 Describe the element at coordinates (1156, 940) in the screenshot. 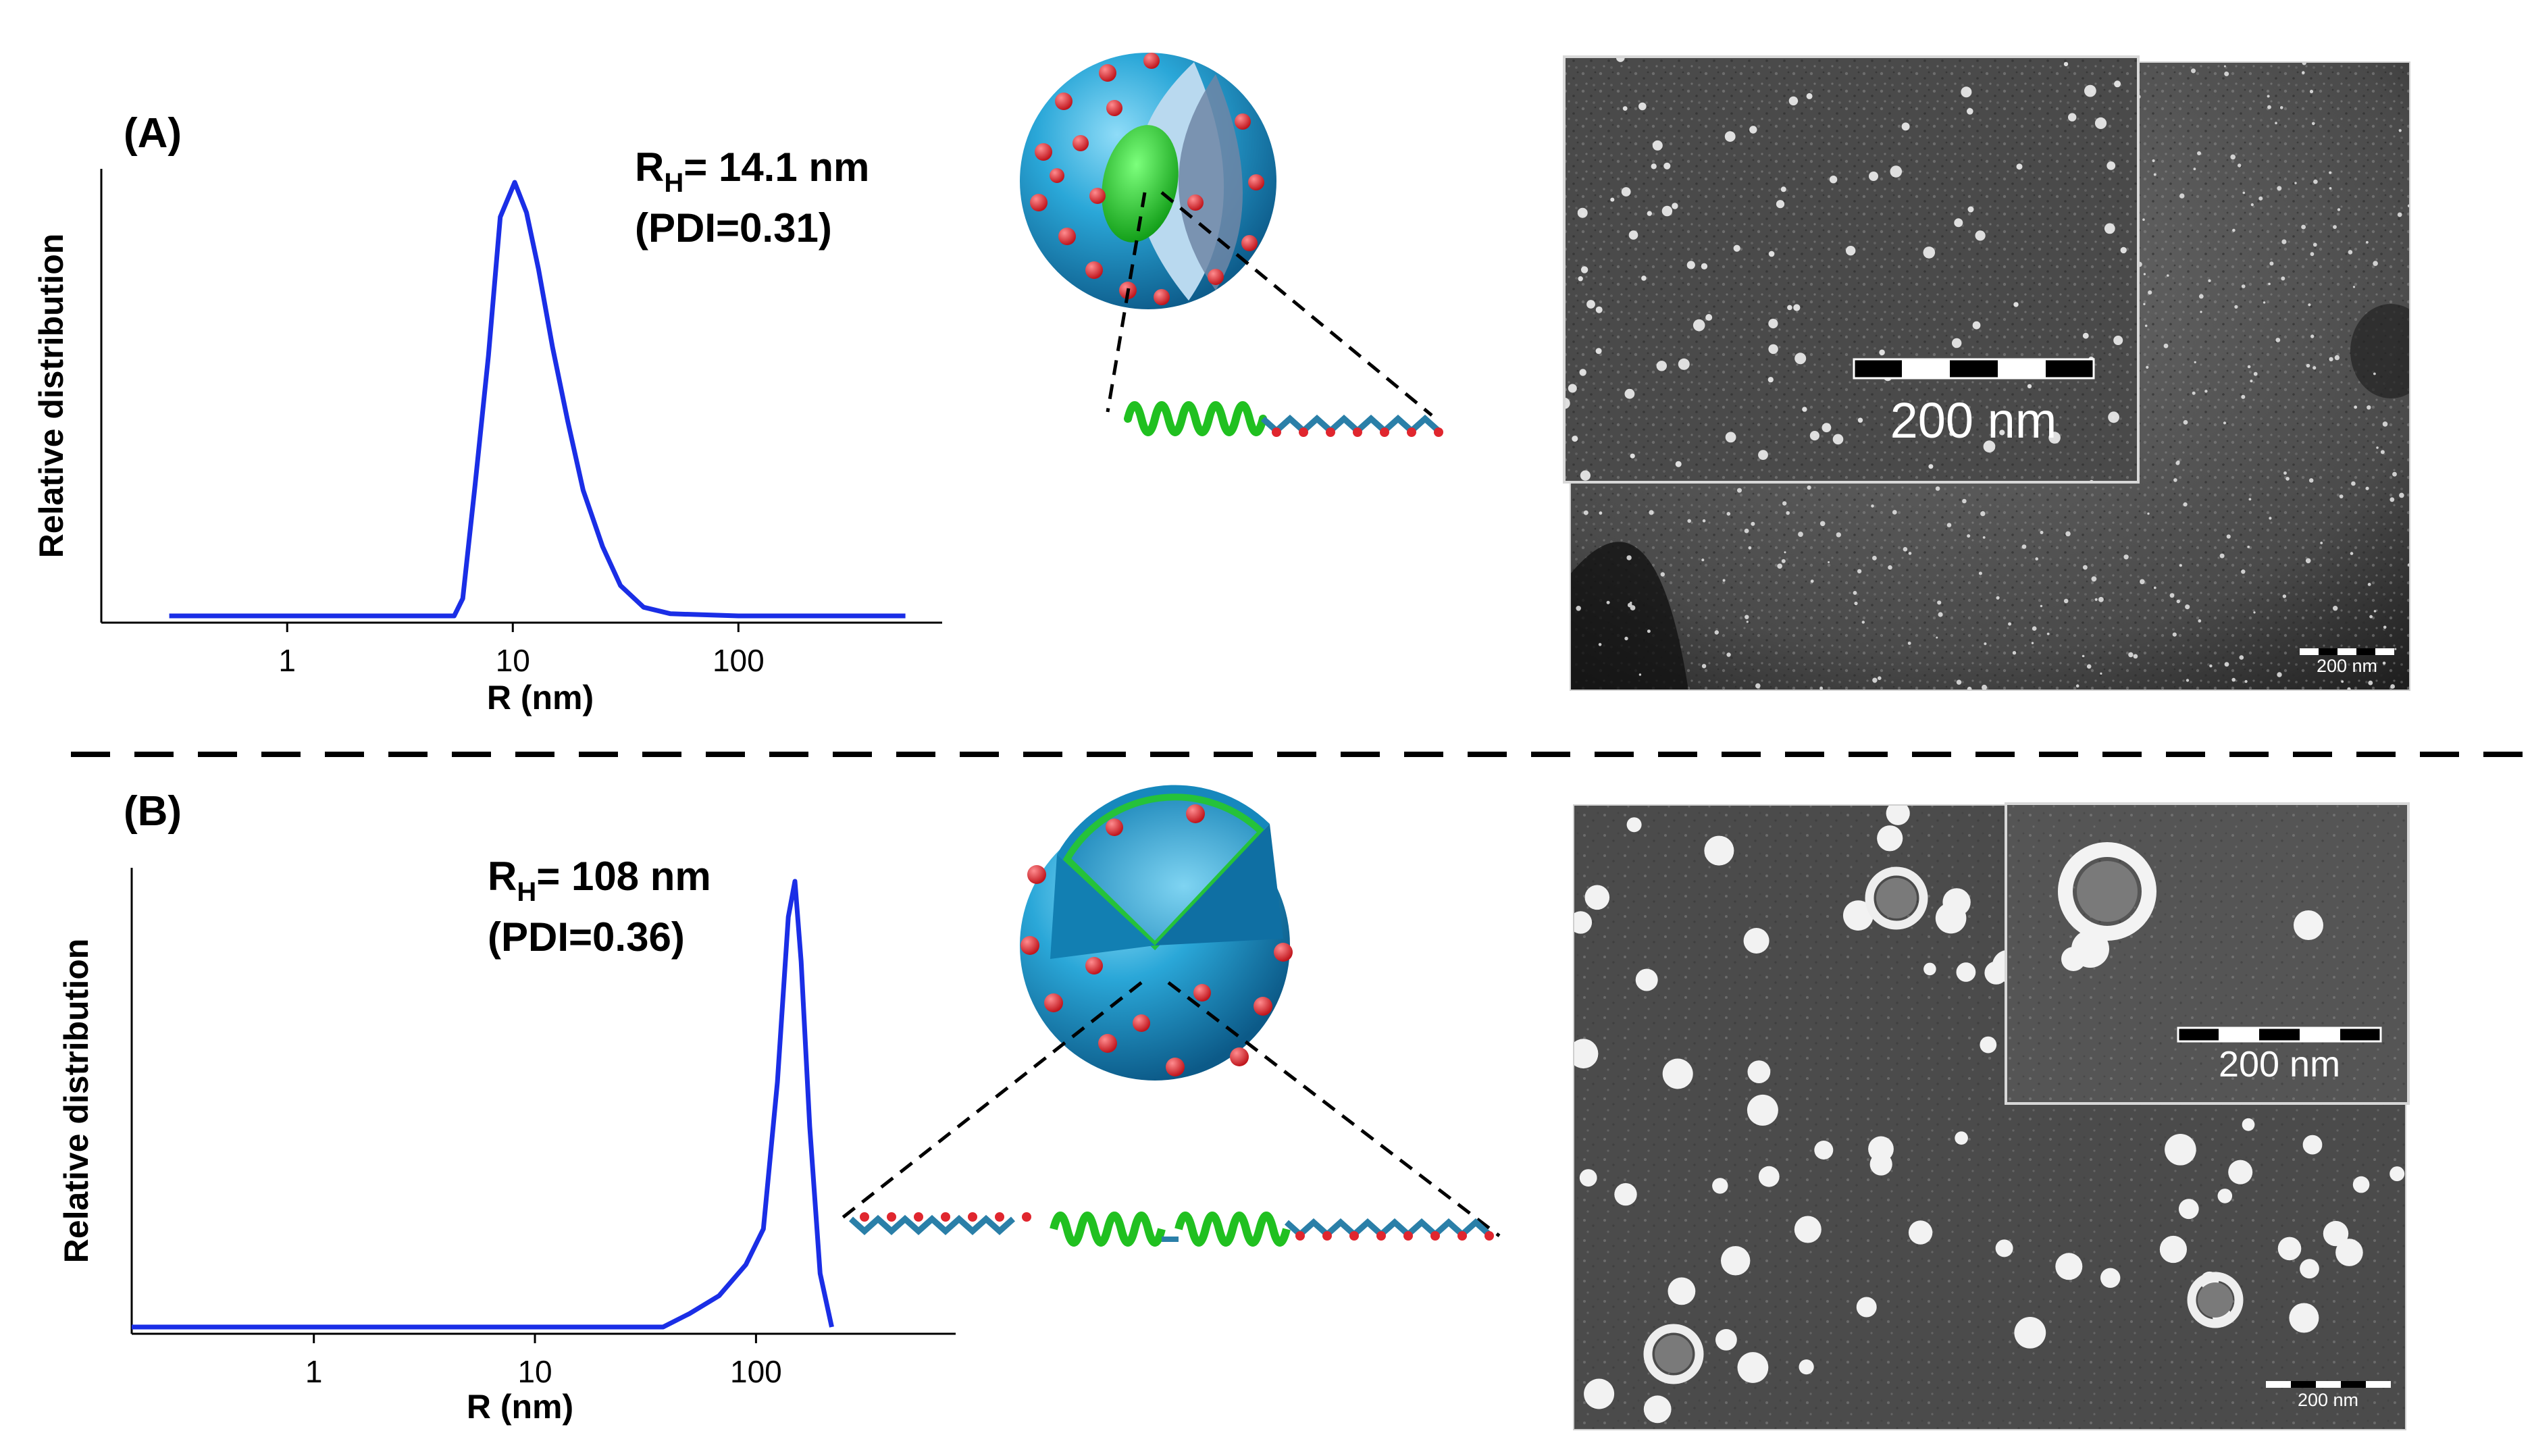

I see `vesicle-surface-dots` at that location.